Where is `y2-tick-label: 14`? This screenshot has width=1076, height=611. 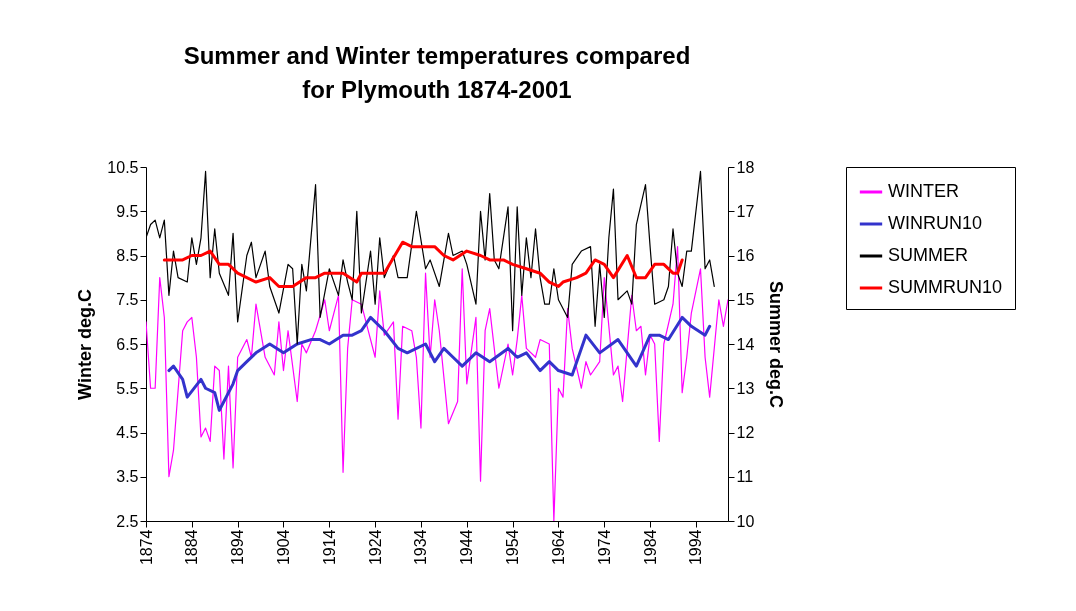 y2-tick-label: 14 is located at coordinates (745, 344).